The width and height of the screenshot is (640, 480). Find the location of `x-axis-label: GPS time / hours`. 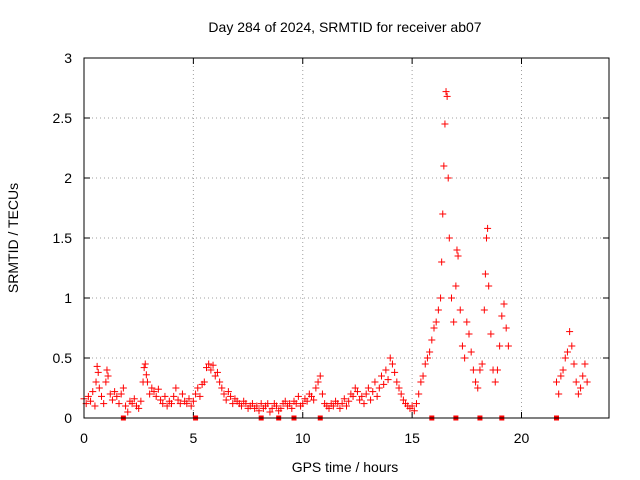

x-axis-label: GPS time / hours is located at coordinates (345, 467).